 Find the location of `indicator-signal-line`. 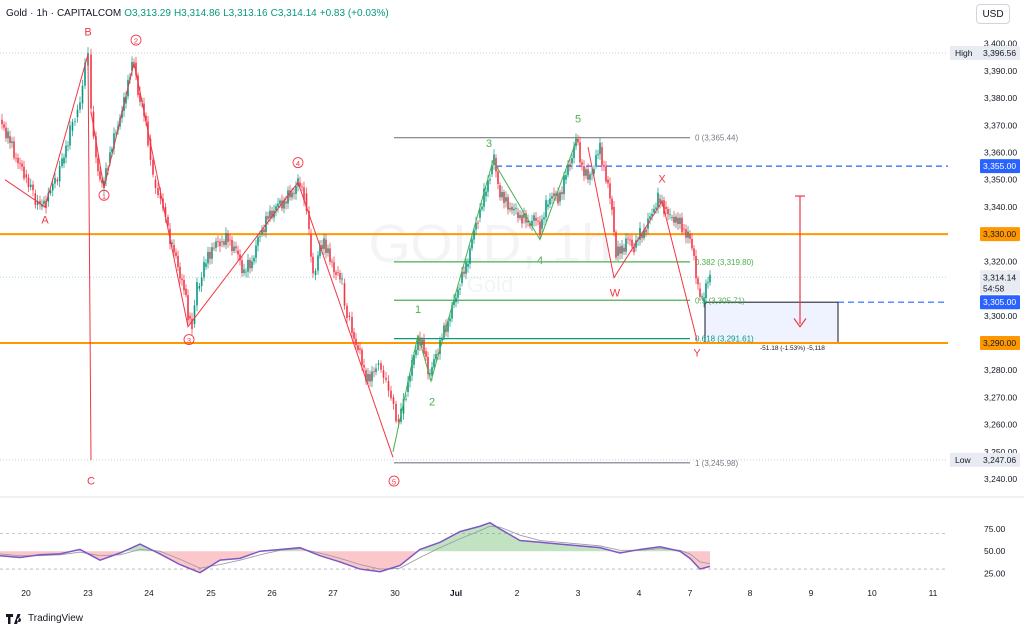

indicator-signal-line is located at coordinates (355, 547).